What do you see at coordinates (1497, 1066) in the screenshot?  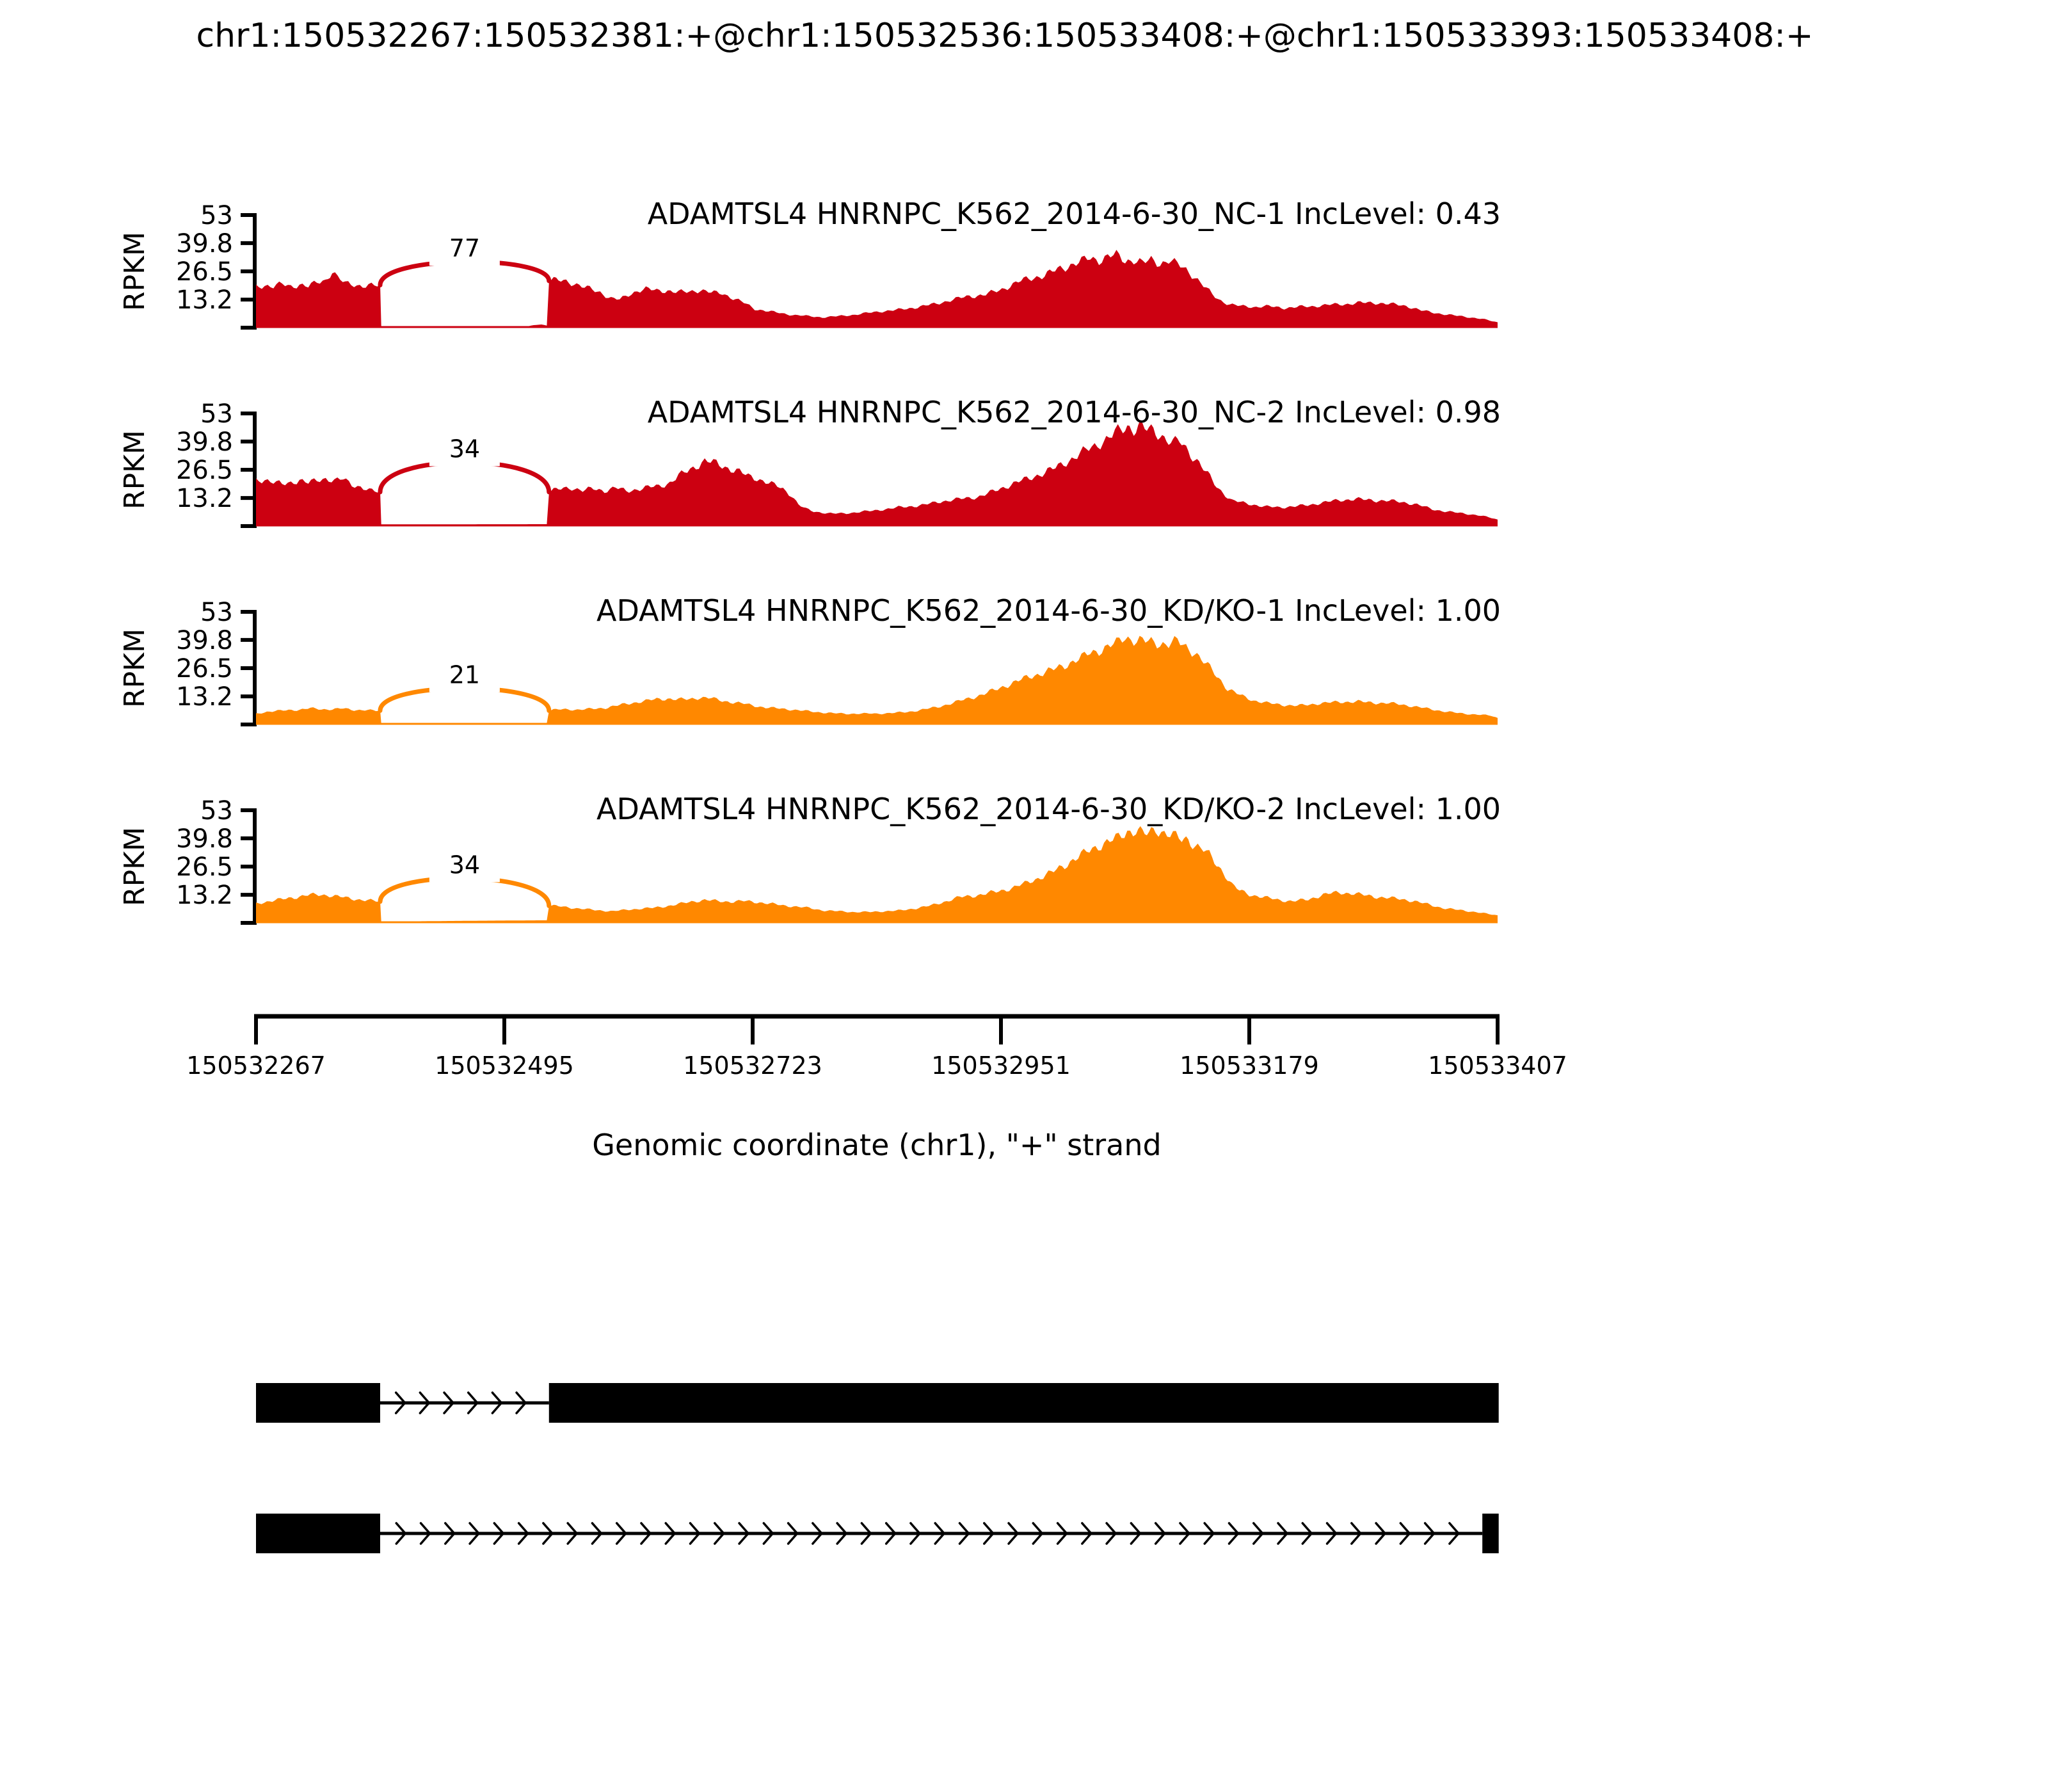 I see `x-tick-label: 150533407` at bounding box center [1497, 1066].